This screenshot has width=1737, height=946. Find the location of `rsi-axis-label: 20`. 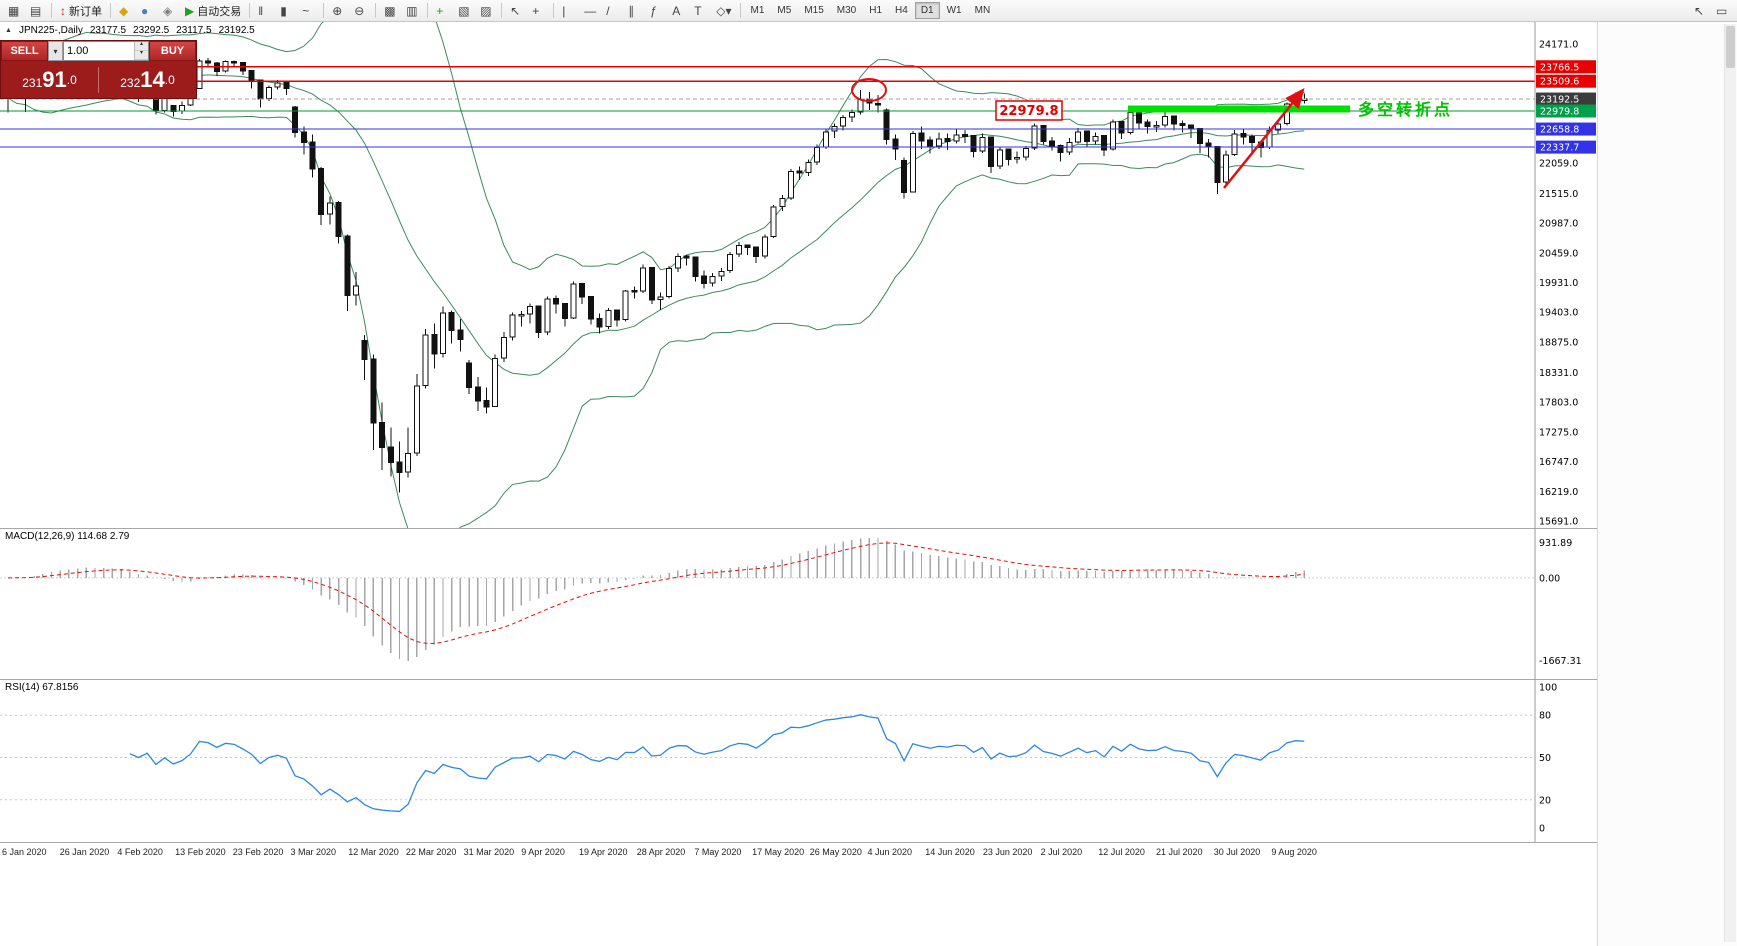

rsi-axis-label: 20 is located at coordinates (1545, 800).